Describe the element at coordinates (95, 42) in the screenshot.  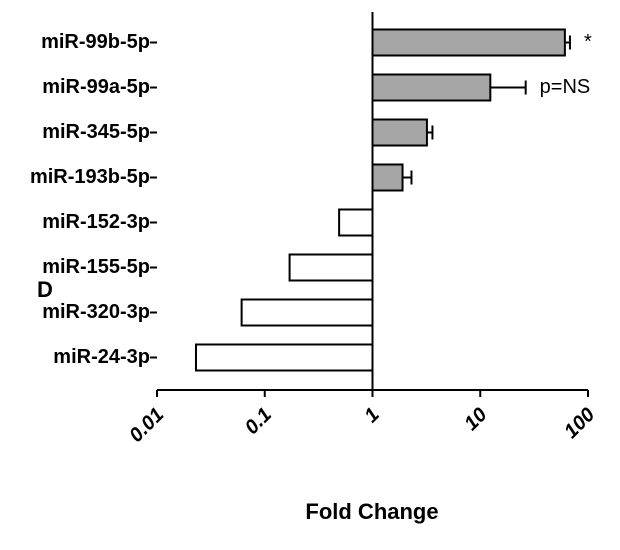
I see `y-tick-label: miR-99b-5p` at that location.